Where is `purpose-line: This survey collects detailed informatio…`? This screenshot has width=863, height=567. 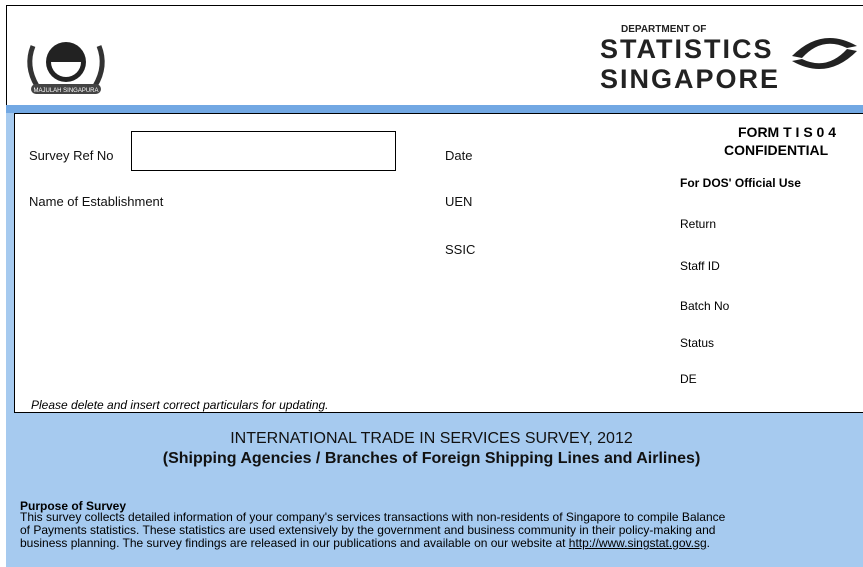 purpose-line: This survey collects detailed informatio… is located at coordinates (372, 517).